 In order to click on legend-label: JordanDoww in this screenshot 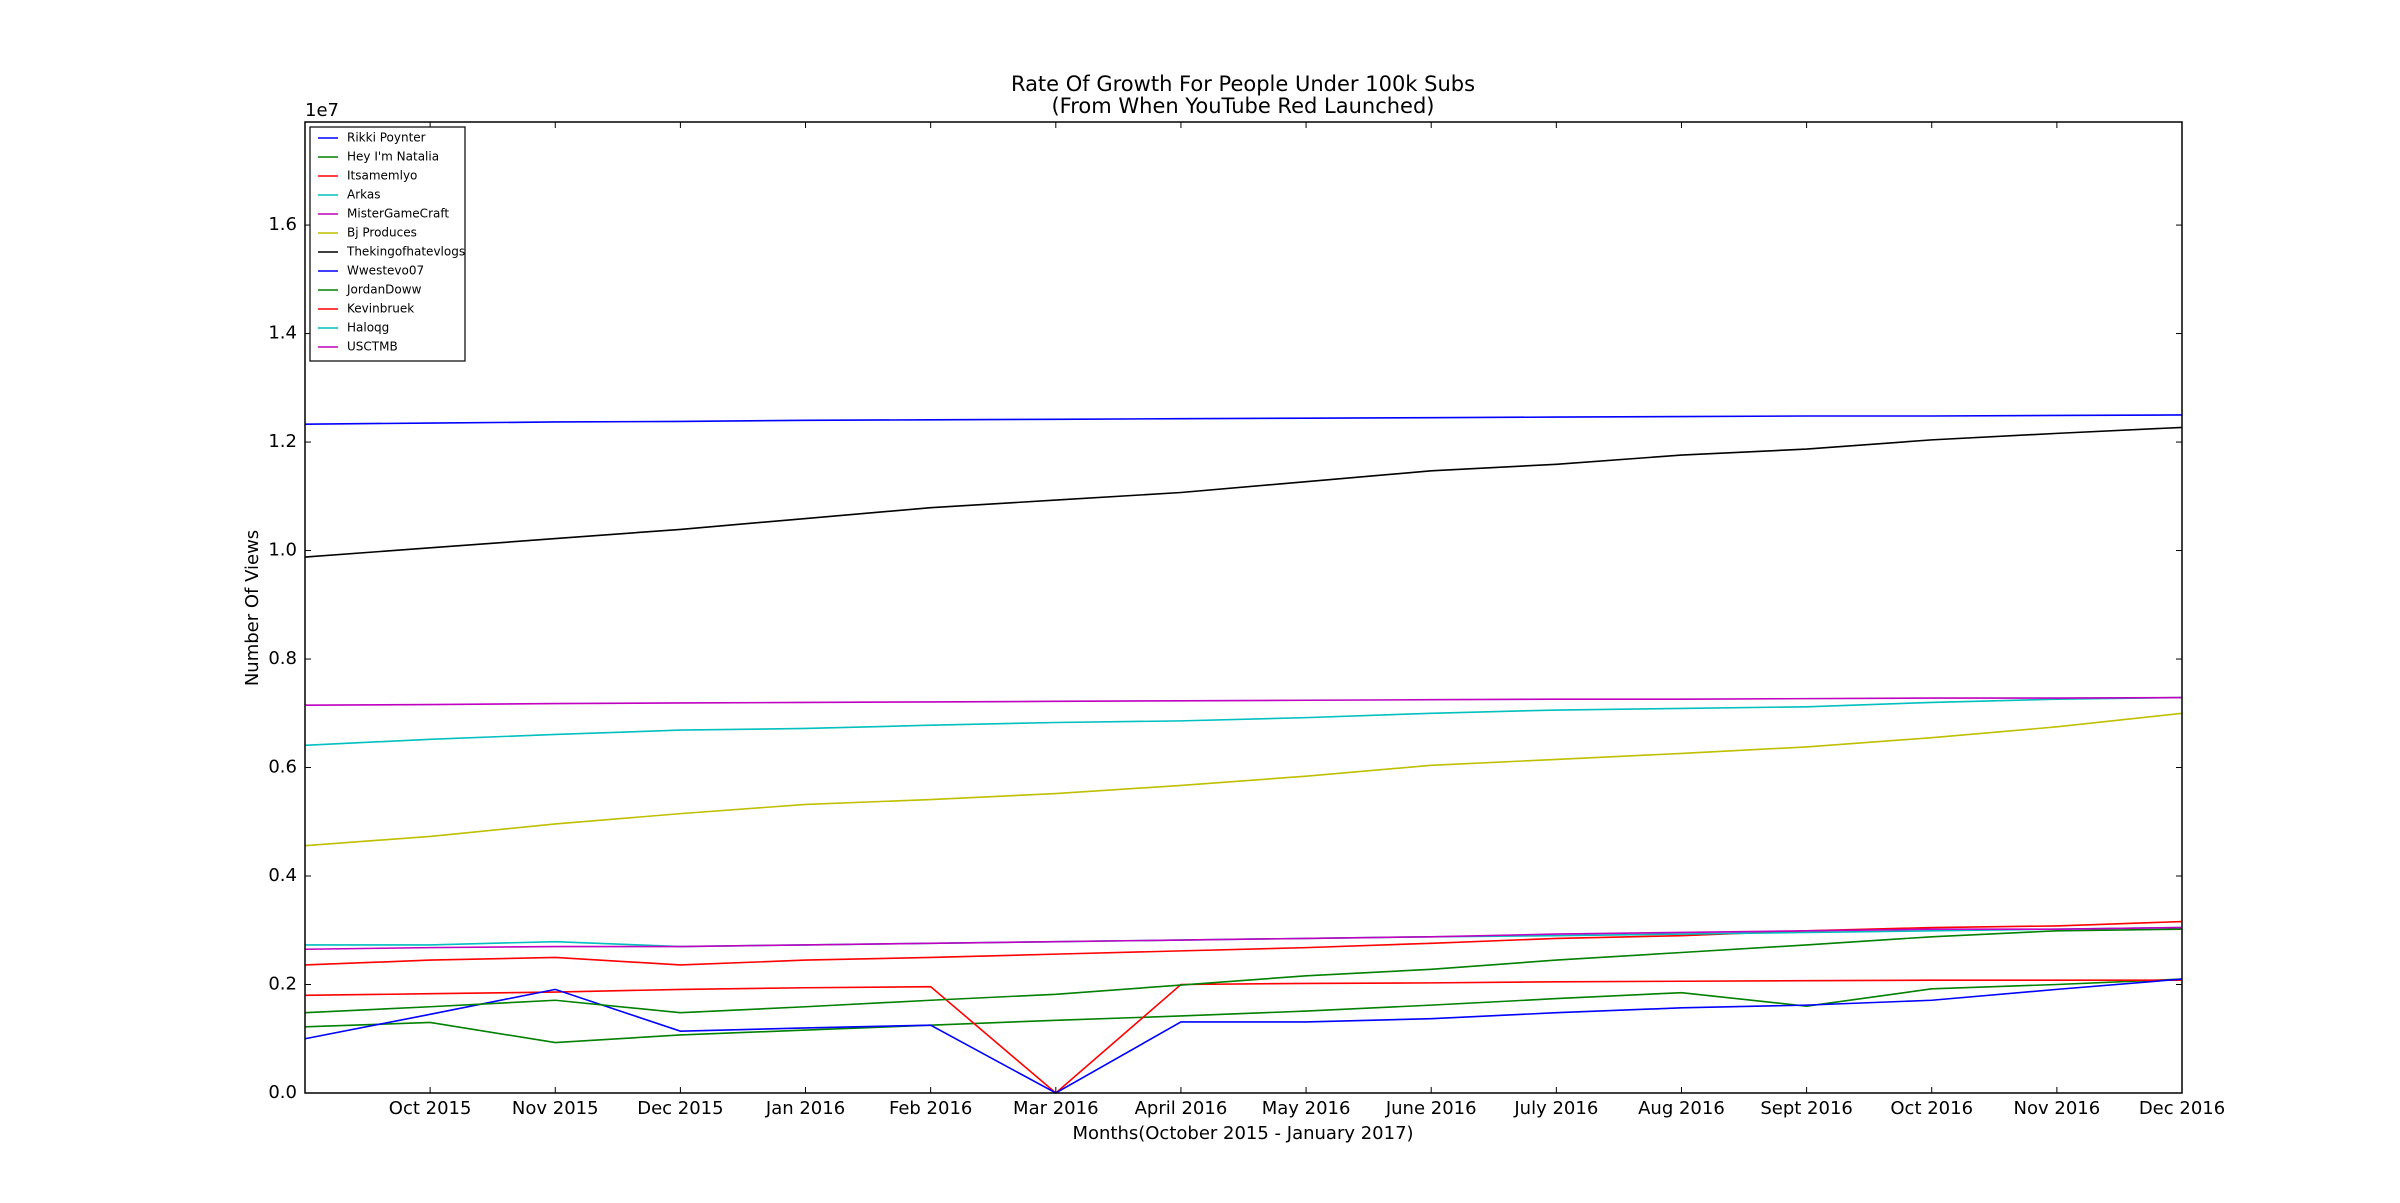, I will do `click(384, 290)`.